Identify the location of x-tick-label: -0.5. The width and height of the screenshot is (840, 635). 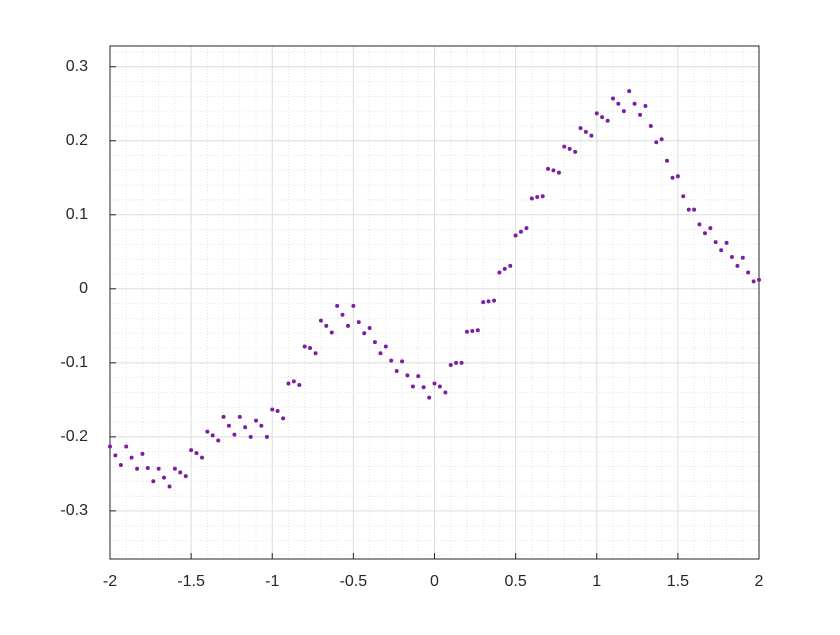
(354, 581).